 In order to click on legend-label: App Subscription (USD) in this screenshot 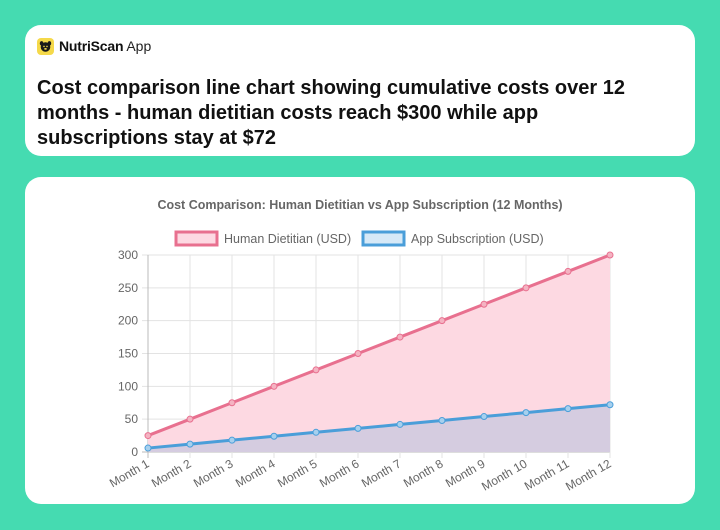, I will do `click(477, 239)`.